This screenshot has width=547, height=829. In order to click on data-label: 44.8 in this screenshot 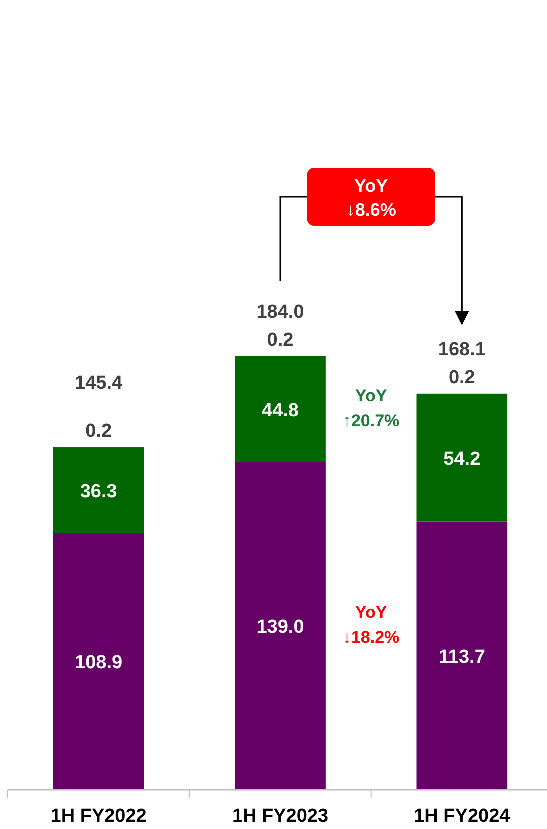, I will do `click(280, 411)`.